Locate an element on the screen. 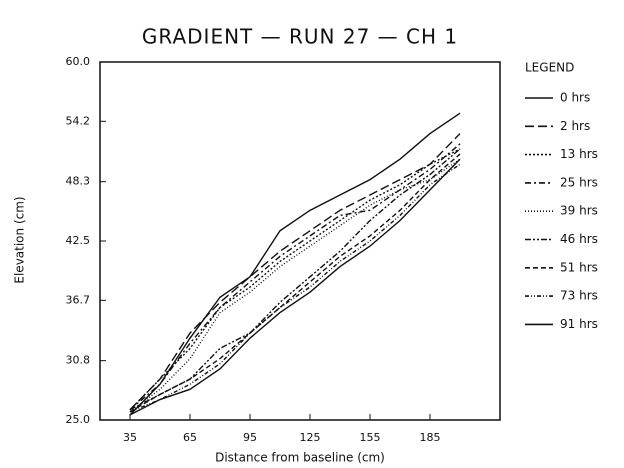 The width and height of the screenshot is (624, 468). legend-label: 73 hrs is located at coordinates (579, 296).